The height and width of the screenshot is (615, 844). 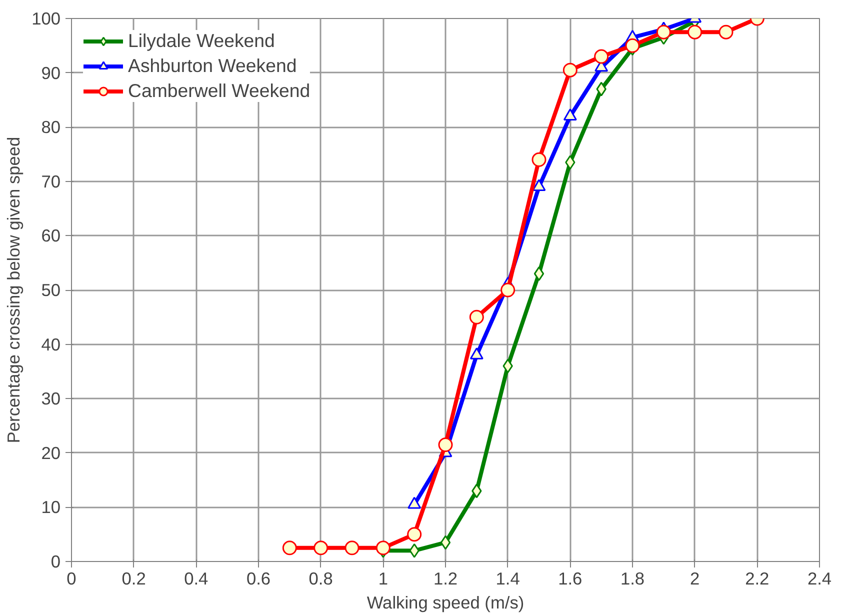 What do you see at coordinates (258, 578) in the screenshot?
I see `x-tick-label: 0.6` at bounding box center [258, 578].